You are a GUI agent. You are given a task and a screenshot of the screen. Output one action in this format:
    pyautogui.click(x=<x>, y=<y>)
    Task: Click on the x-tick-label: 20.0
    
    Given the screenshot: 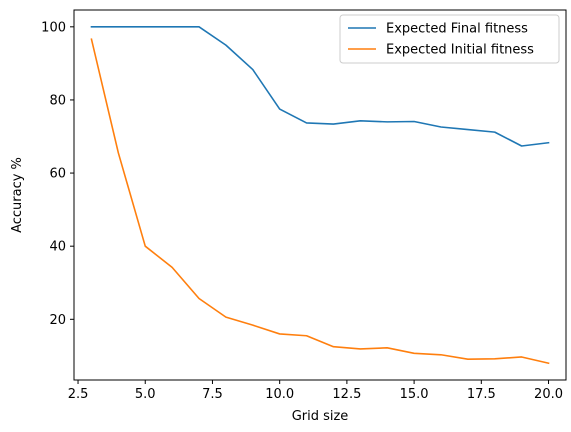 What is the action you would take?
    pyautogui.click(x=548, y=394)
    